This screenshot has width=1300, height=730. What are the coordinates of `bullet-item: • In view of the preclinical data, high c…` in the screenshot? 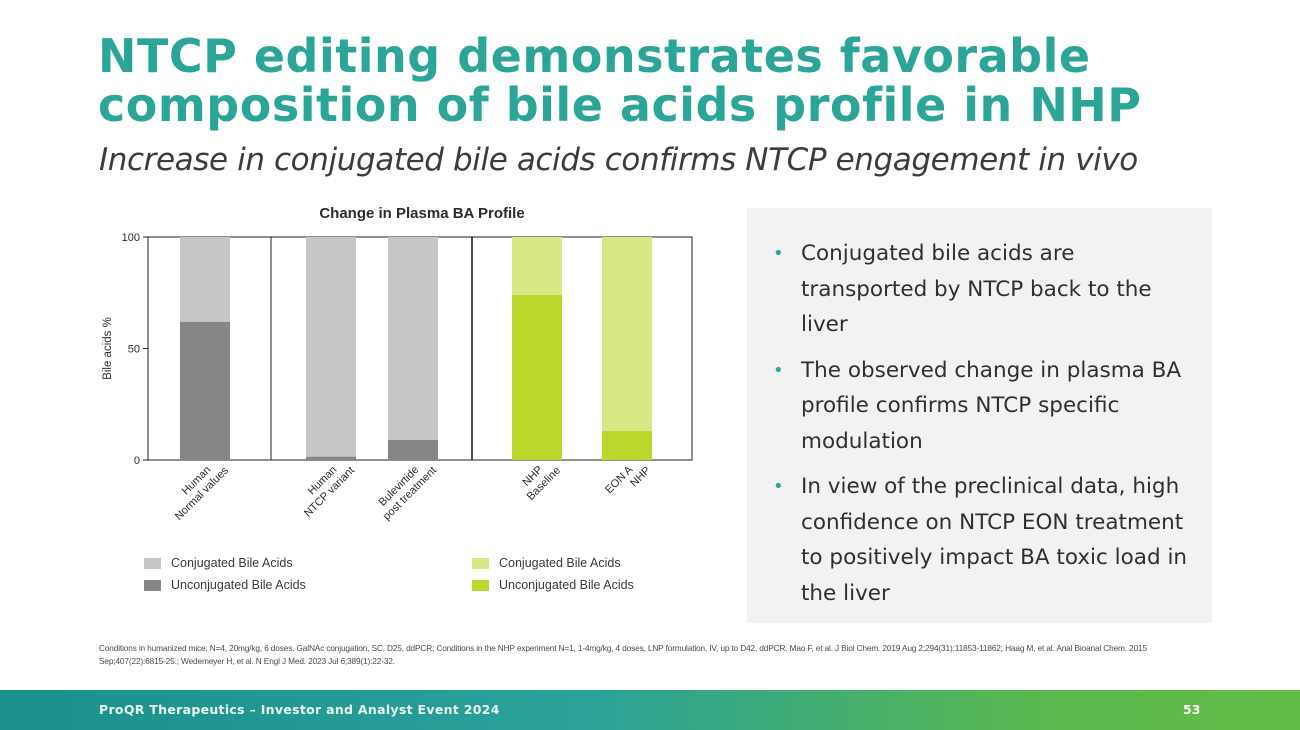 It's located at (982, 540).